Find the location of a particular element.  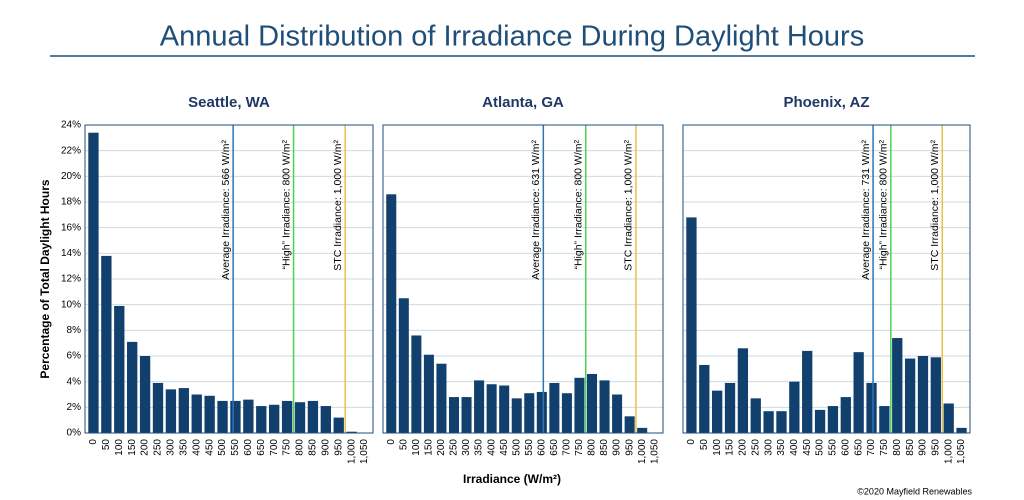

x-tick-label: 950 is located at coordinates (935, 447).